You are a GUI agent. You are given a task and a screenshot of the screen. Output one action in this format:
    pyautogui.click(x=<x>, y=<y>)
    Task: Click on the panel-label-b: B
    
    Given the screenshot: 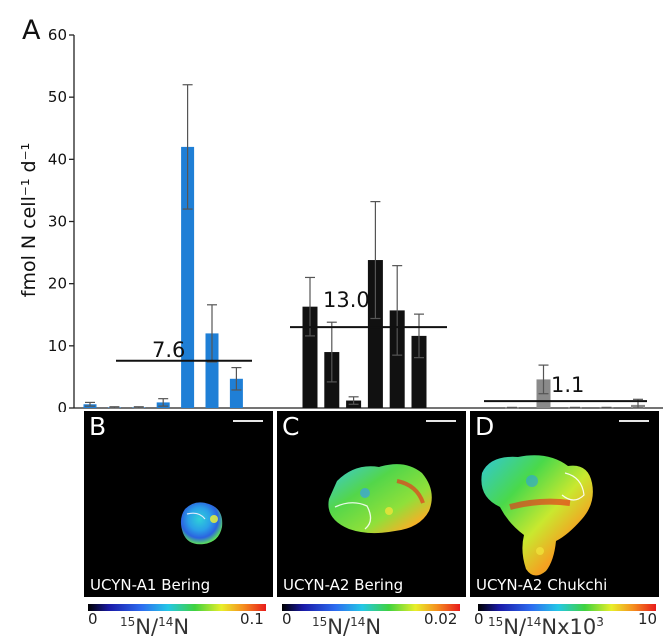 What is the action you would take?
    pyautogui.click(x=98, y=426)
    